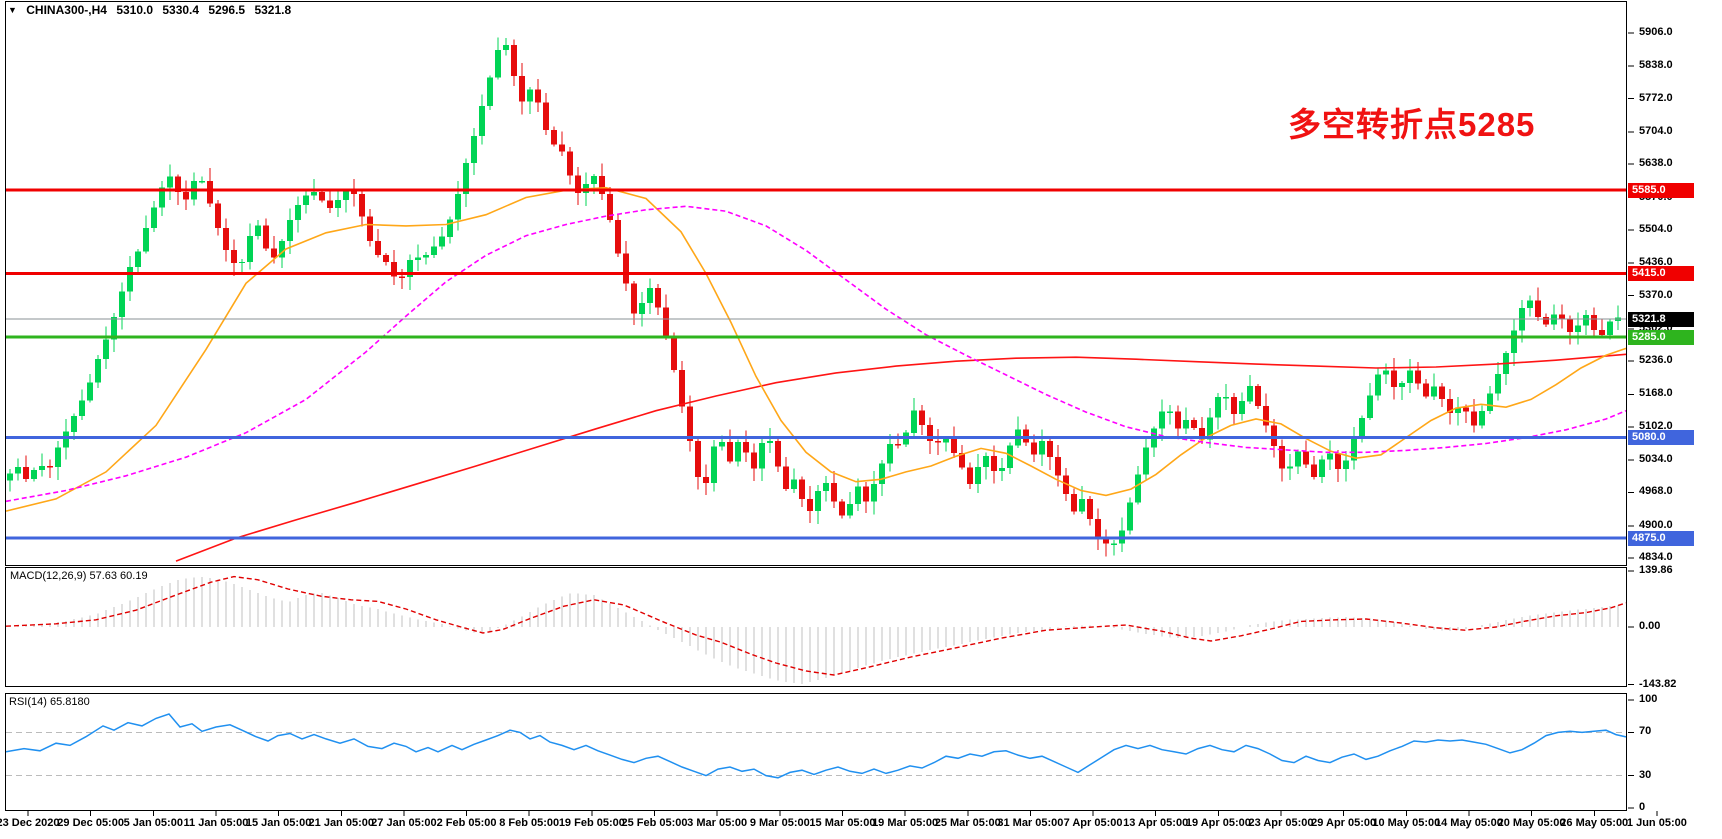 The width and height of the screenshot is (1722, 839). Describe the element at coordinates (1642, 807) in the screenshot. I see `rsi-tick-label: 0` at that location.